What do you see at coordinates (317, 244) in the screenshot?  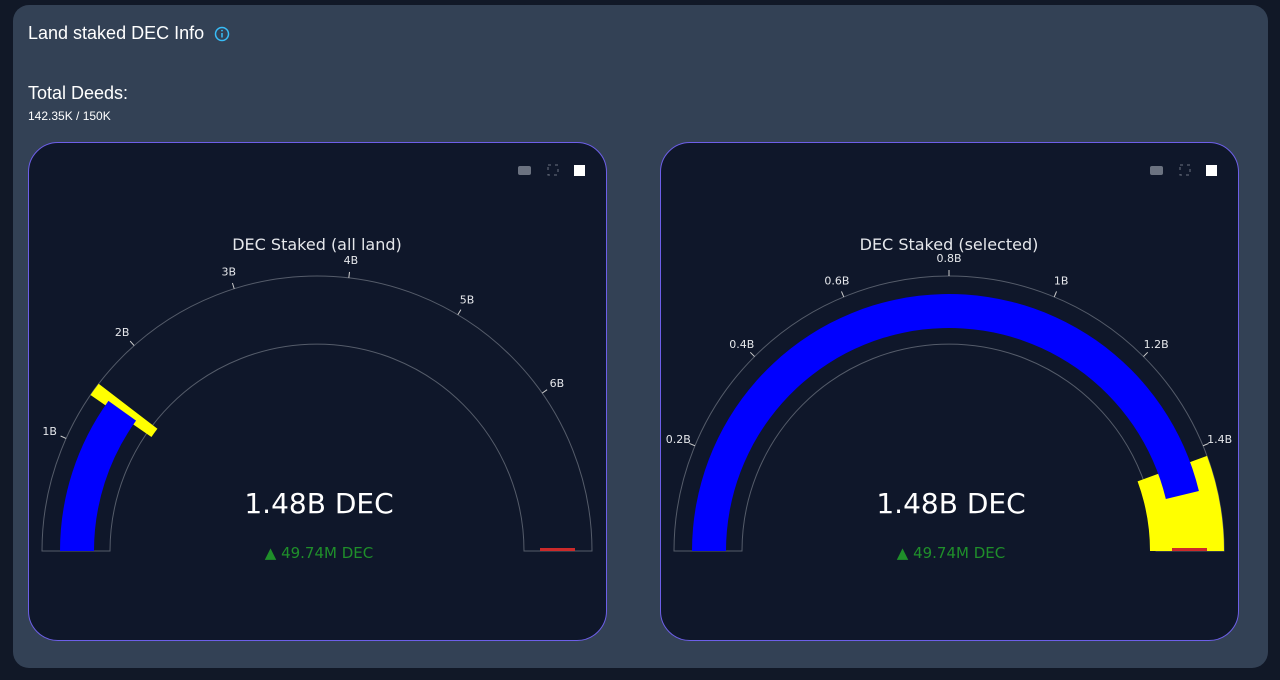 I see `gauge-title: DEC Staked (all land)` at bounding box center [317, 244].